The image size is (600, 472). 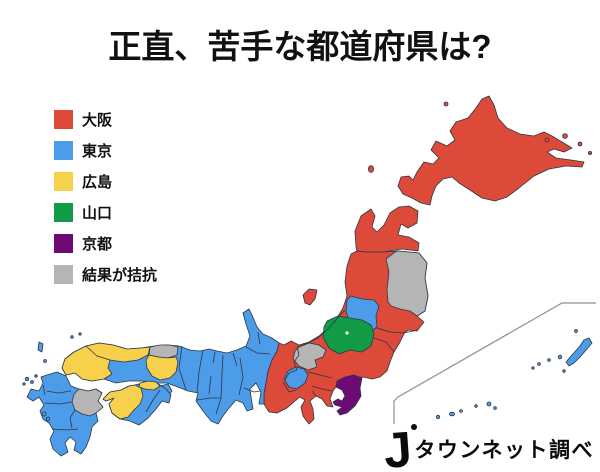 I want to click on yamaguchi-color-swatch, so click(x=63, y=212).